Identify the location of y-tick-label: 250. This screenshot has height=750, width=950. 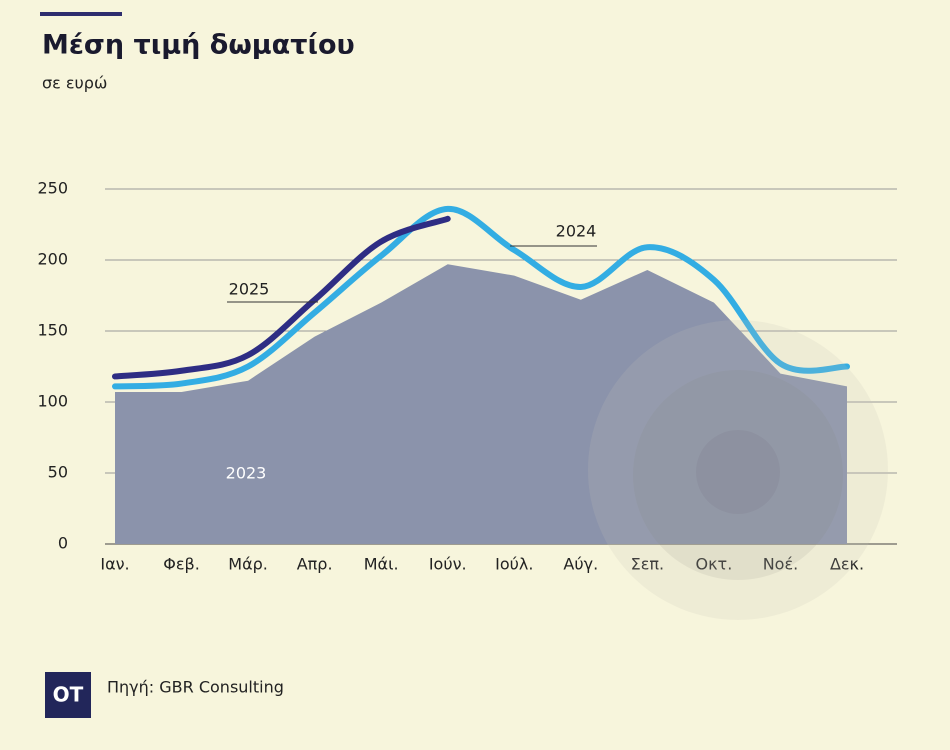
(52, 188).